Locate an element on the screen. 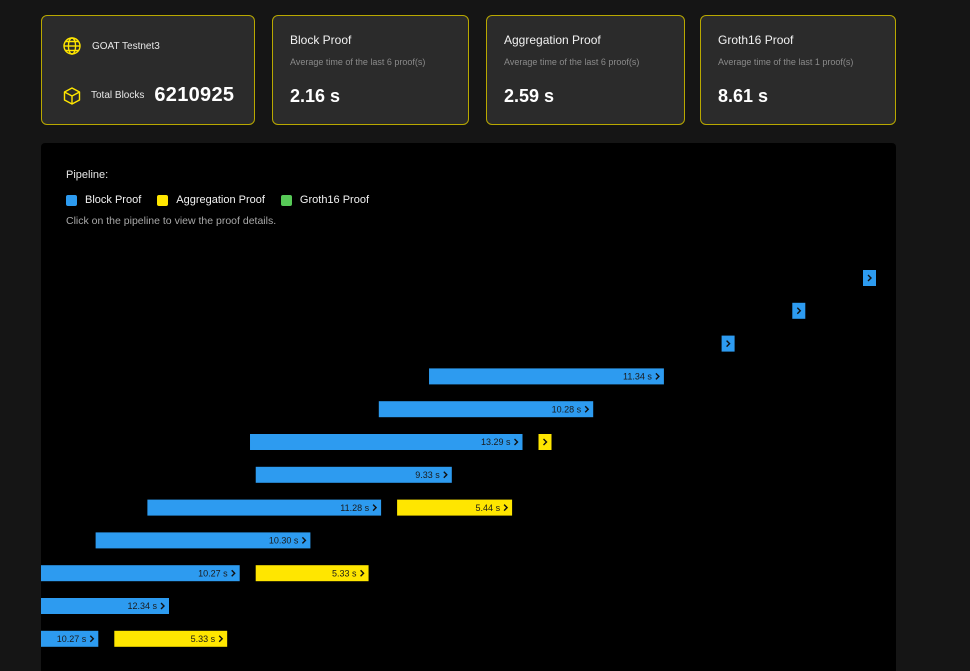 The height and width of the screenshot is (671, 970). bar-duration-label: 9.33 s is located at coordinates (427, 475).